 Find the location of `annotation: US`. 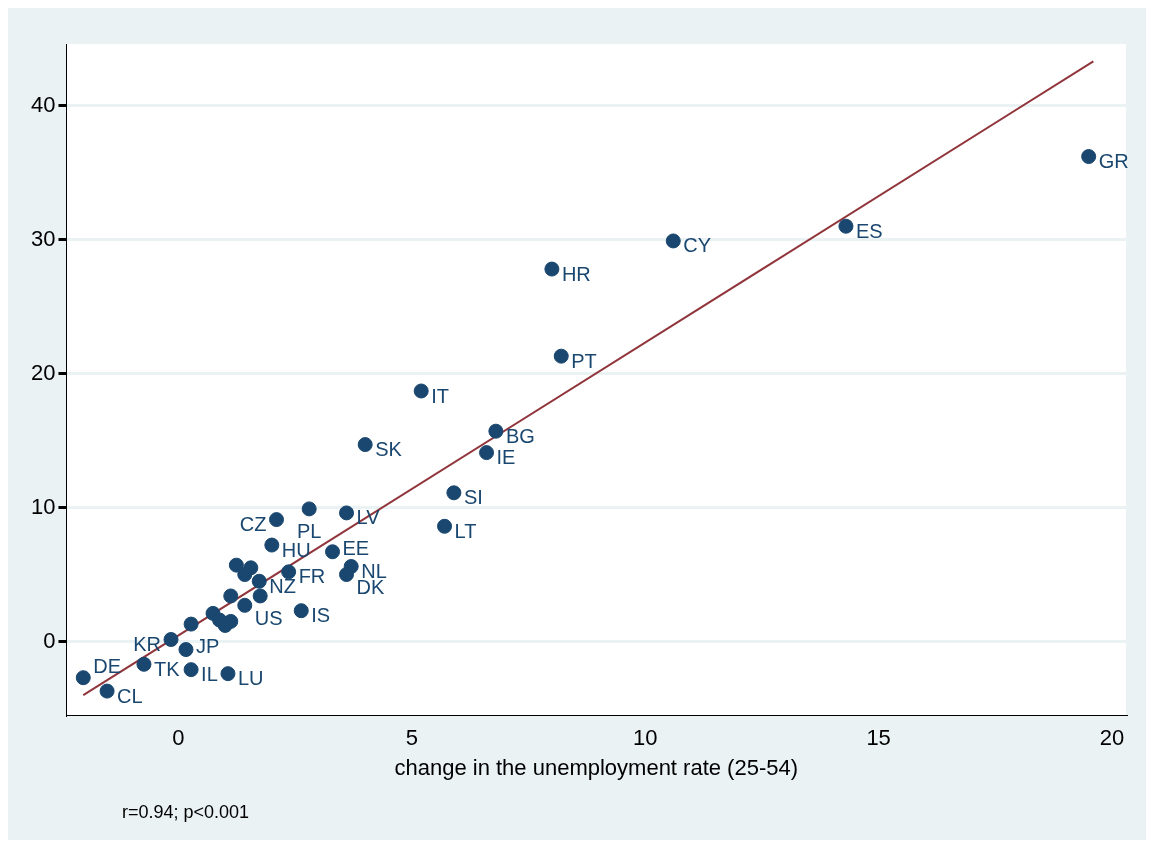

annotation: US is located at coordinates (268, 617).